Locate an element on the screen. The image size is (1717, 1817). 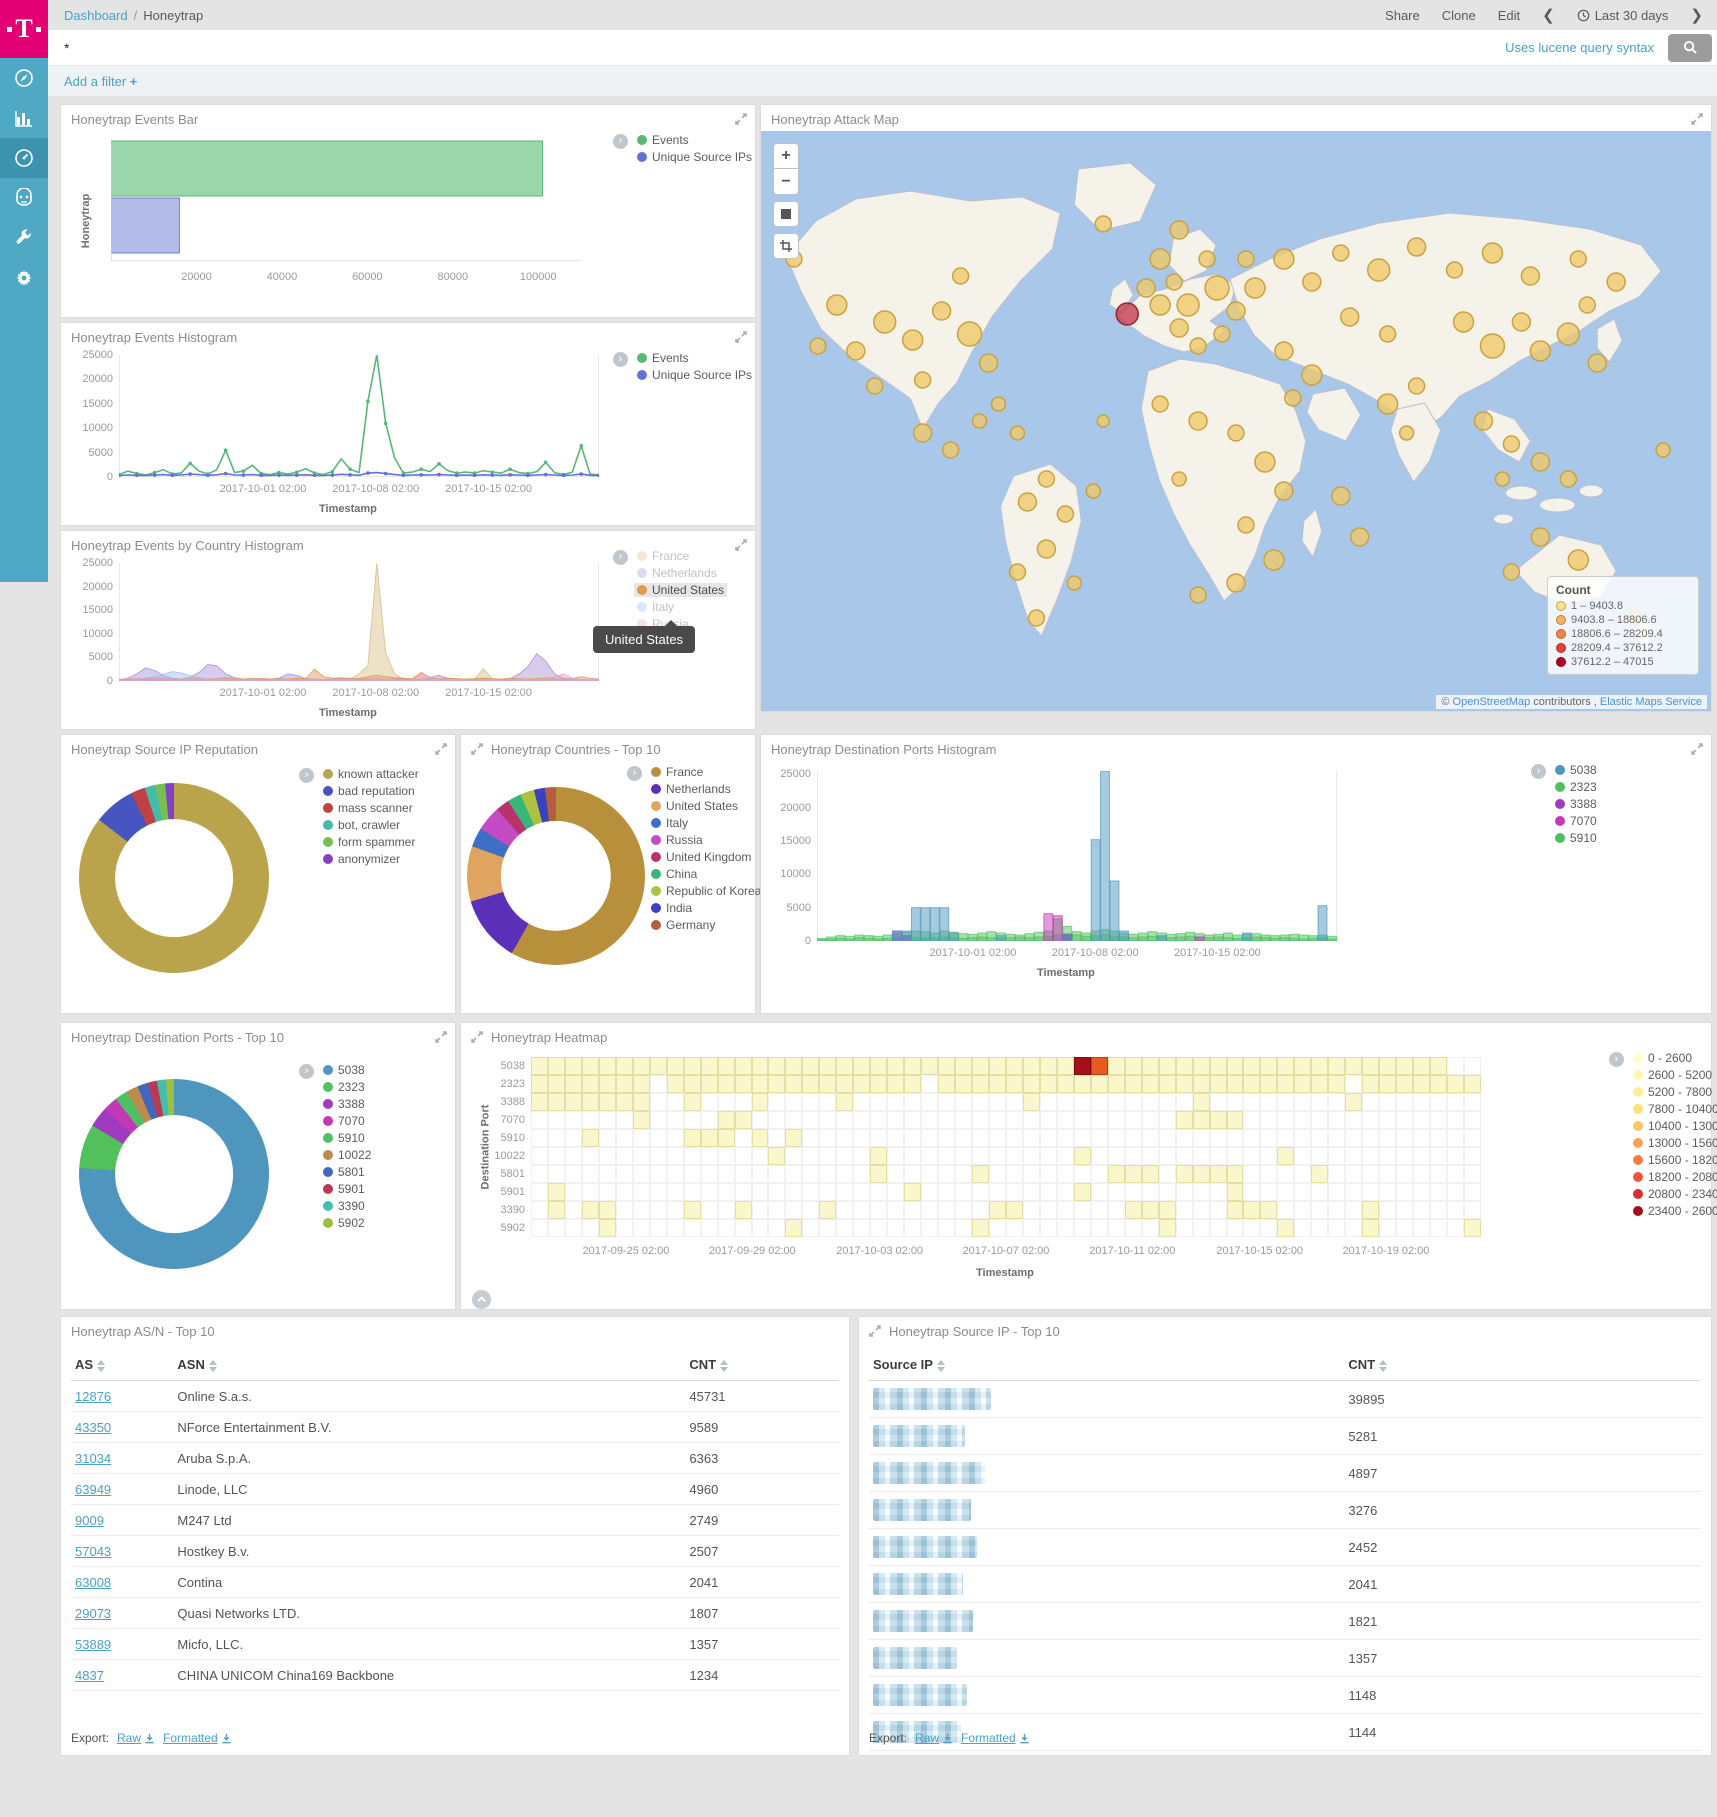
legend-item: 7800 - 10400 is located at coordinates (1673, 1109).